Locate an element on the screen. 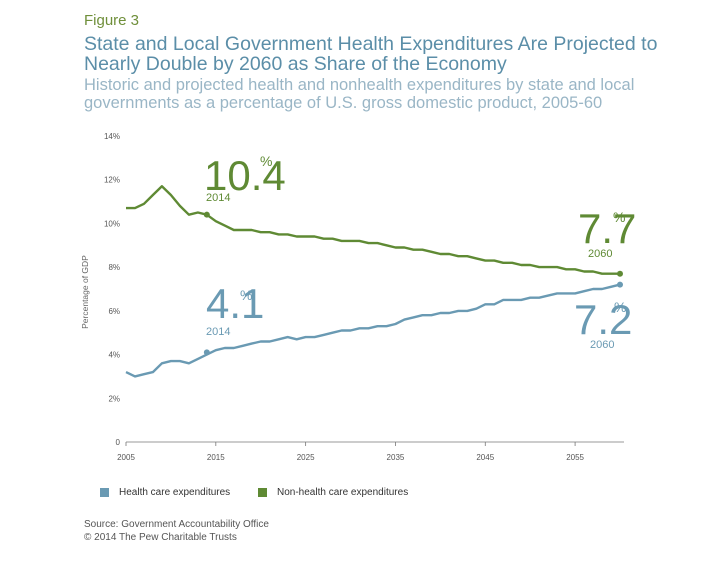 The height and width of the screenshot is (566, 712). callout-value: 10.4 is located at coordinates (245, 175).